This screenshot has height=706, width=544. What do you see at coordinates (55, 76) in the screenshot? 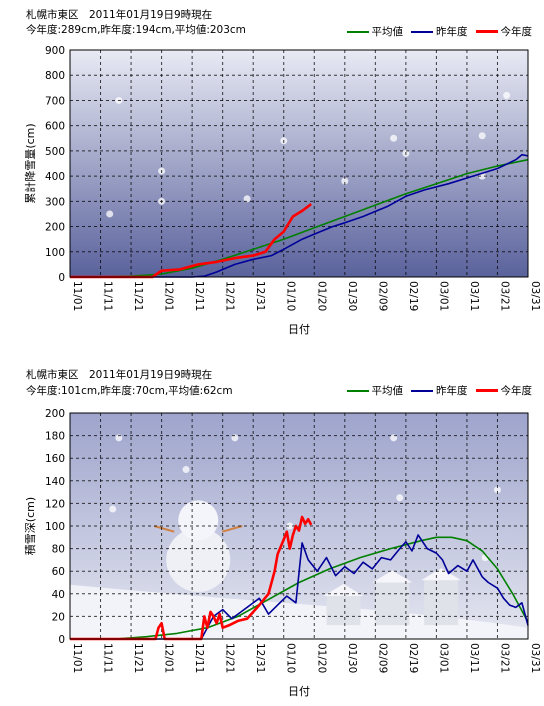
I see `y-tick-label: 800` at bounding box center [55, 76].